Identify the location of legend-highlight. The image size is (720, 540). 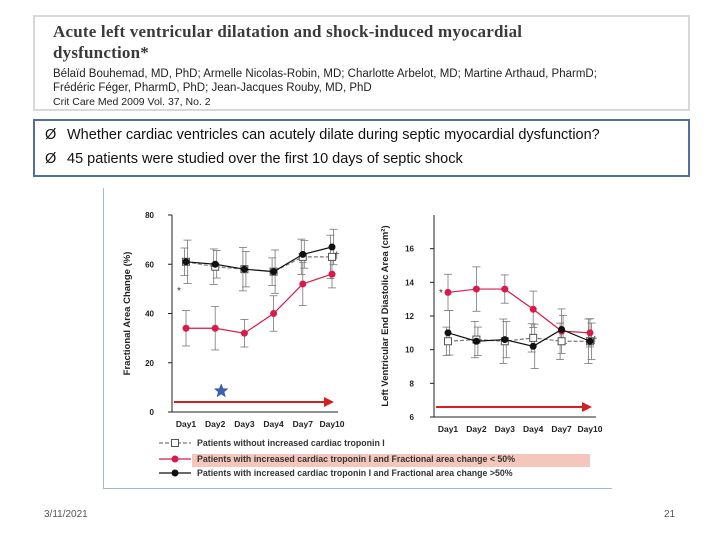
(391, 460).